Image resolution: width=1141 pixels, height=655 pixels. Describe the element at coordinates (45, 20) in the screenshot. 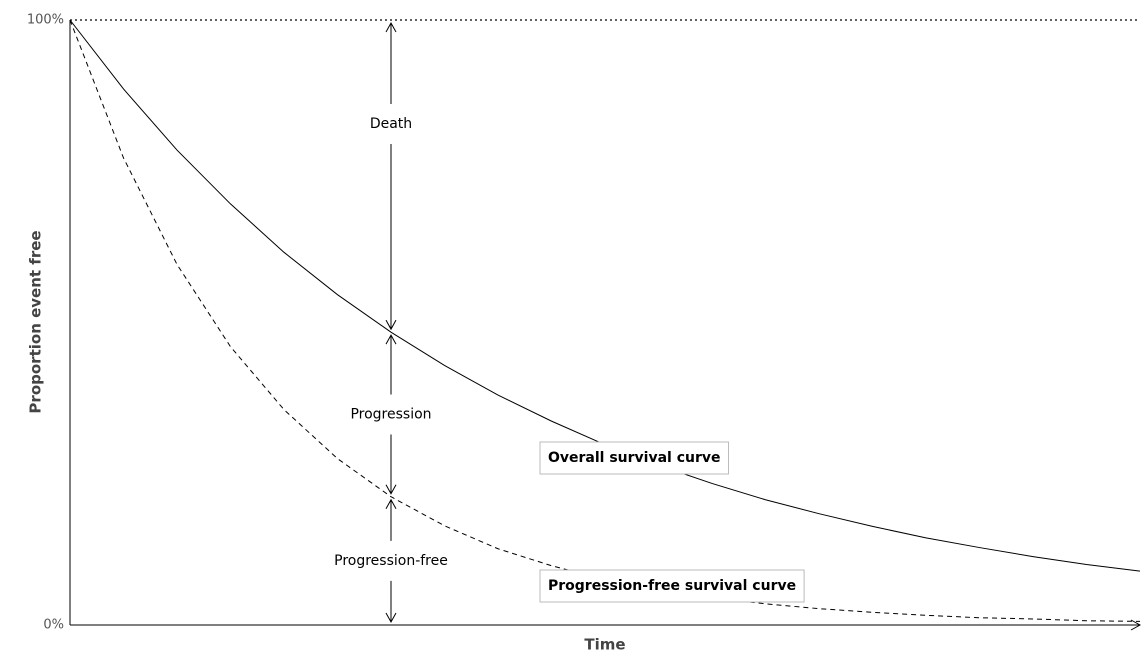

I see `y-tick-label: 100%` at that location.